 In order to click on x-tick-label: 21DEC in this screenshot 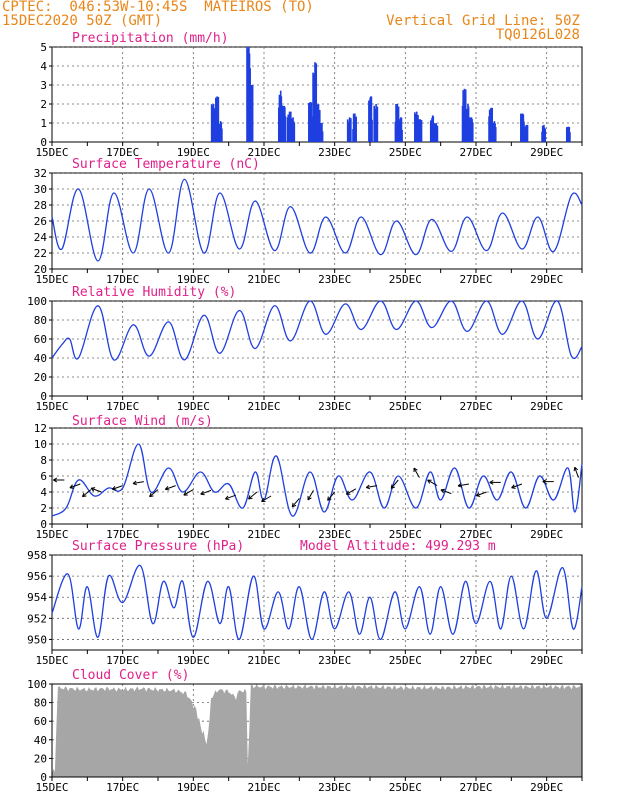, I will do `click(263, 152)`.